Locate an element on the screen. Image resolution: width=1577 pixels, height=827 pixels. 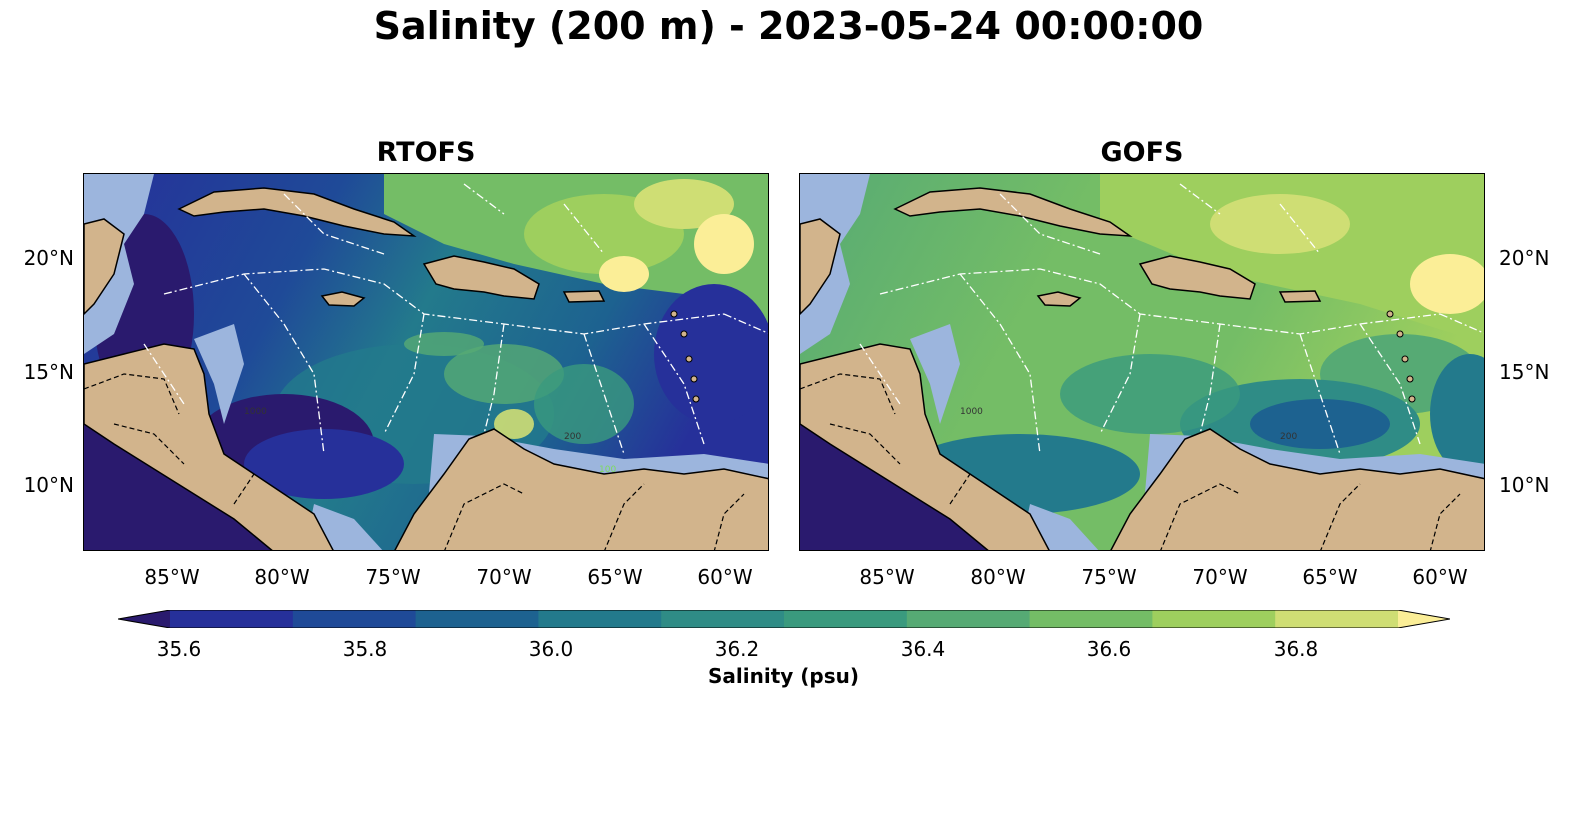
colorbar-label: Salinity (psu) is located at coordinates (783, 676).